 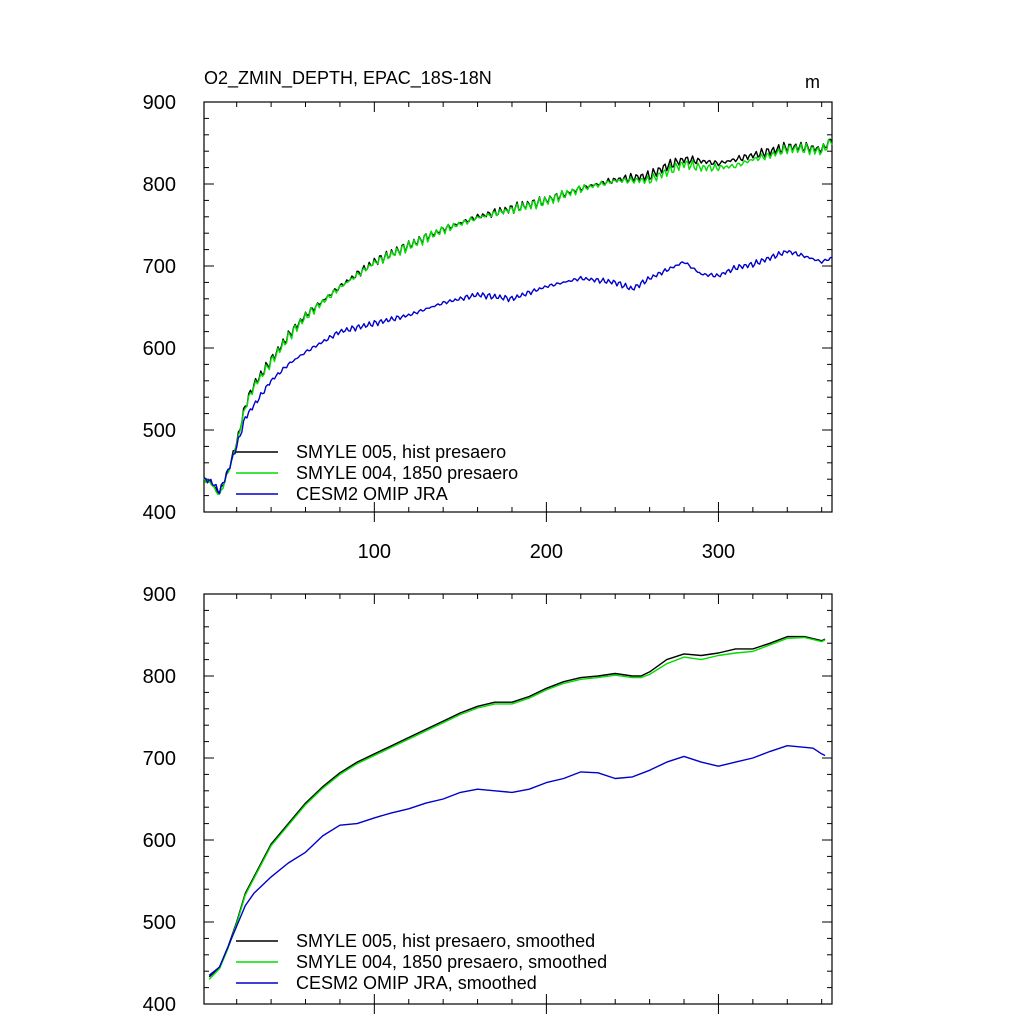 What do you see at coordinates (374, 552) in the screenshot?
I see `x-tick-label: 100` at bounding box center [374, 552].